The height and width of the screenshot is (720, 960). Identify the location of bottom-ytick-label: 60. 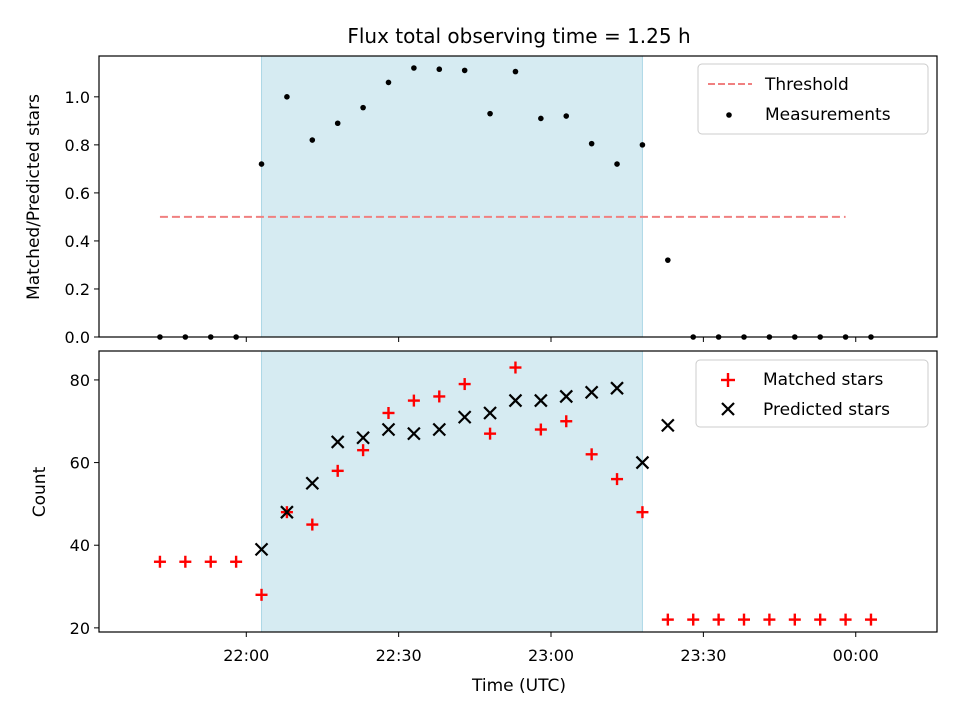
(80, 463).